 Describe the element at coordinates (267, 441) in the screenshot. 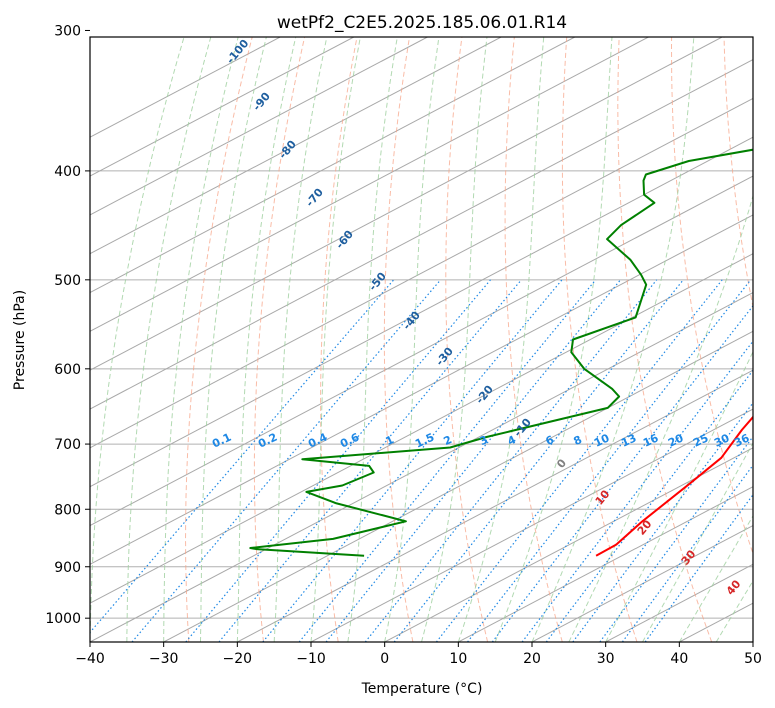

I see `mixing-ratio-label: 0.2` at that location.